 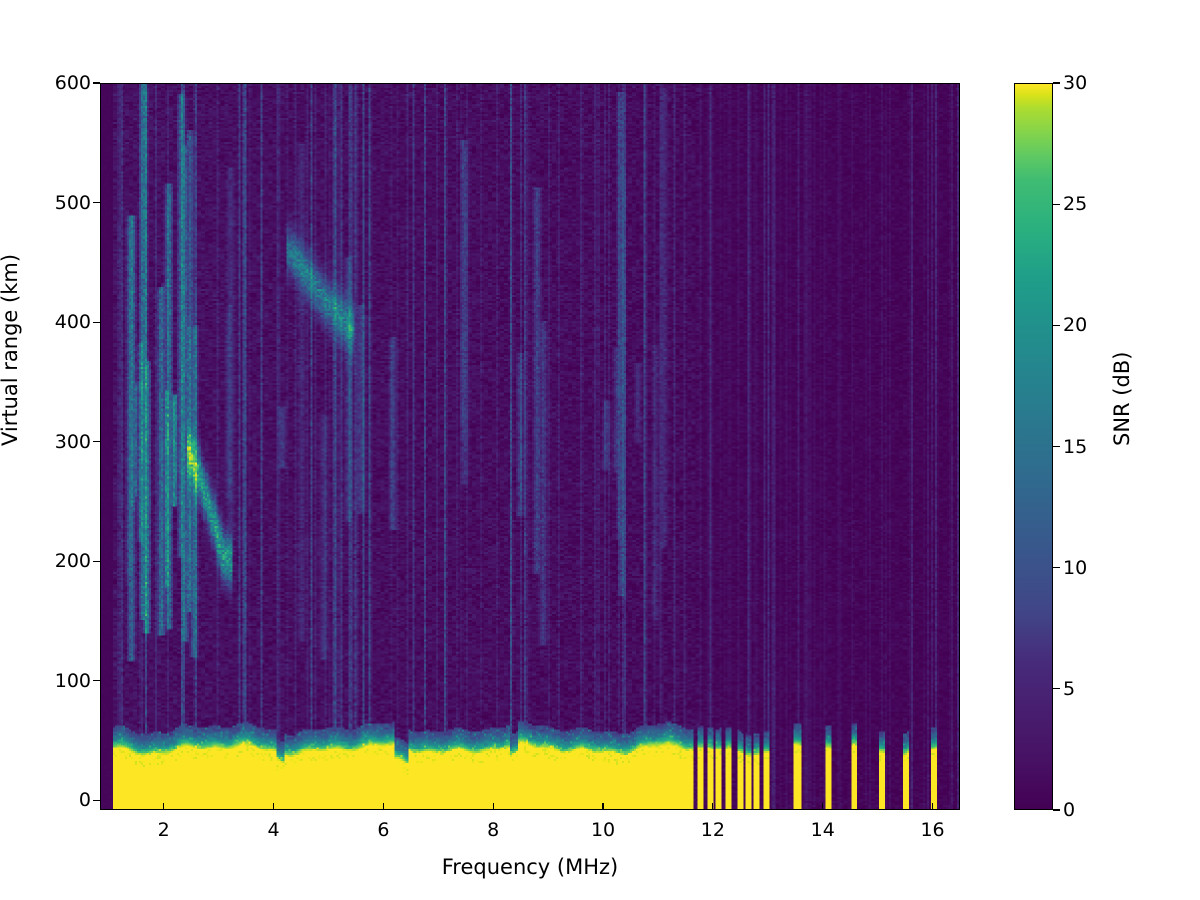 I want to click on colorbar-tick-label: 30, so click(x=1075, y=83).